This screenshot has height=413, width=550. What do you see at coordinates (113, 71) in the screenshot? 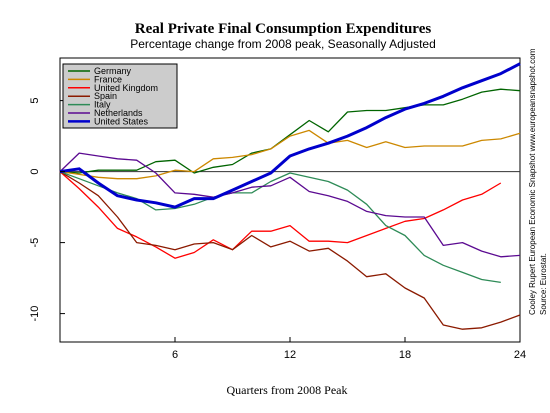
I see `legend-label-germany: Germany` at bounding box center [113, 71].